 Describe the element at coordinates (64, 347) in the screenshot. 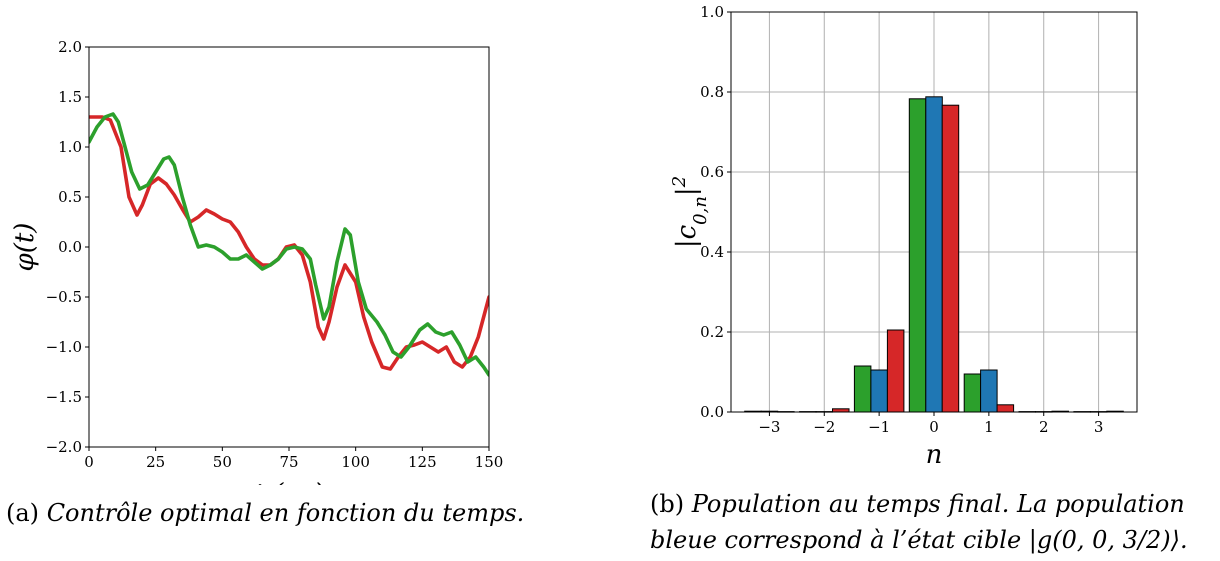

I see `y-tick-label: −1.0` at that location.